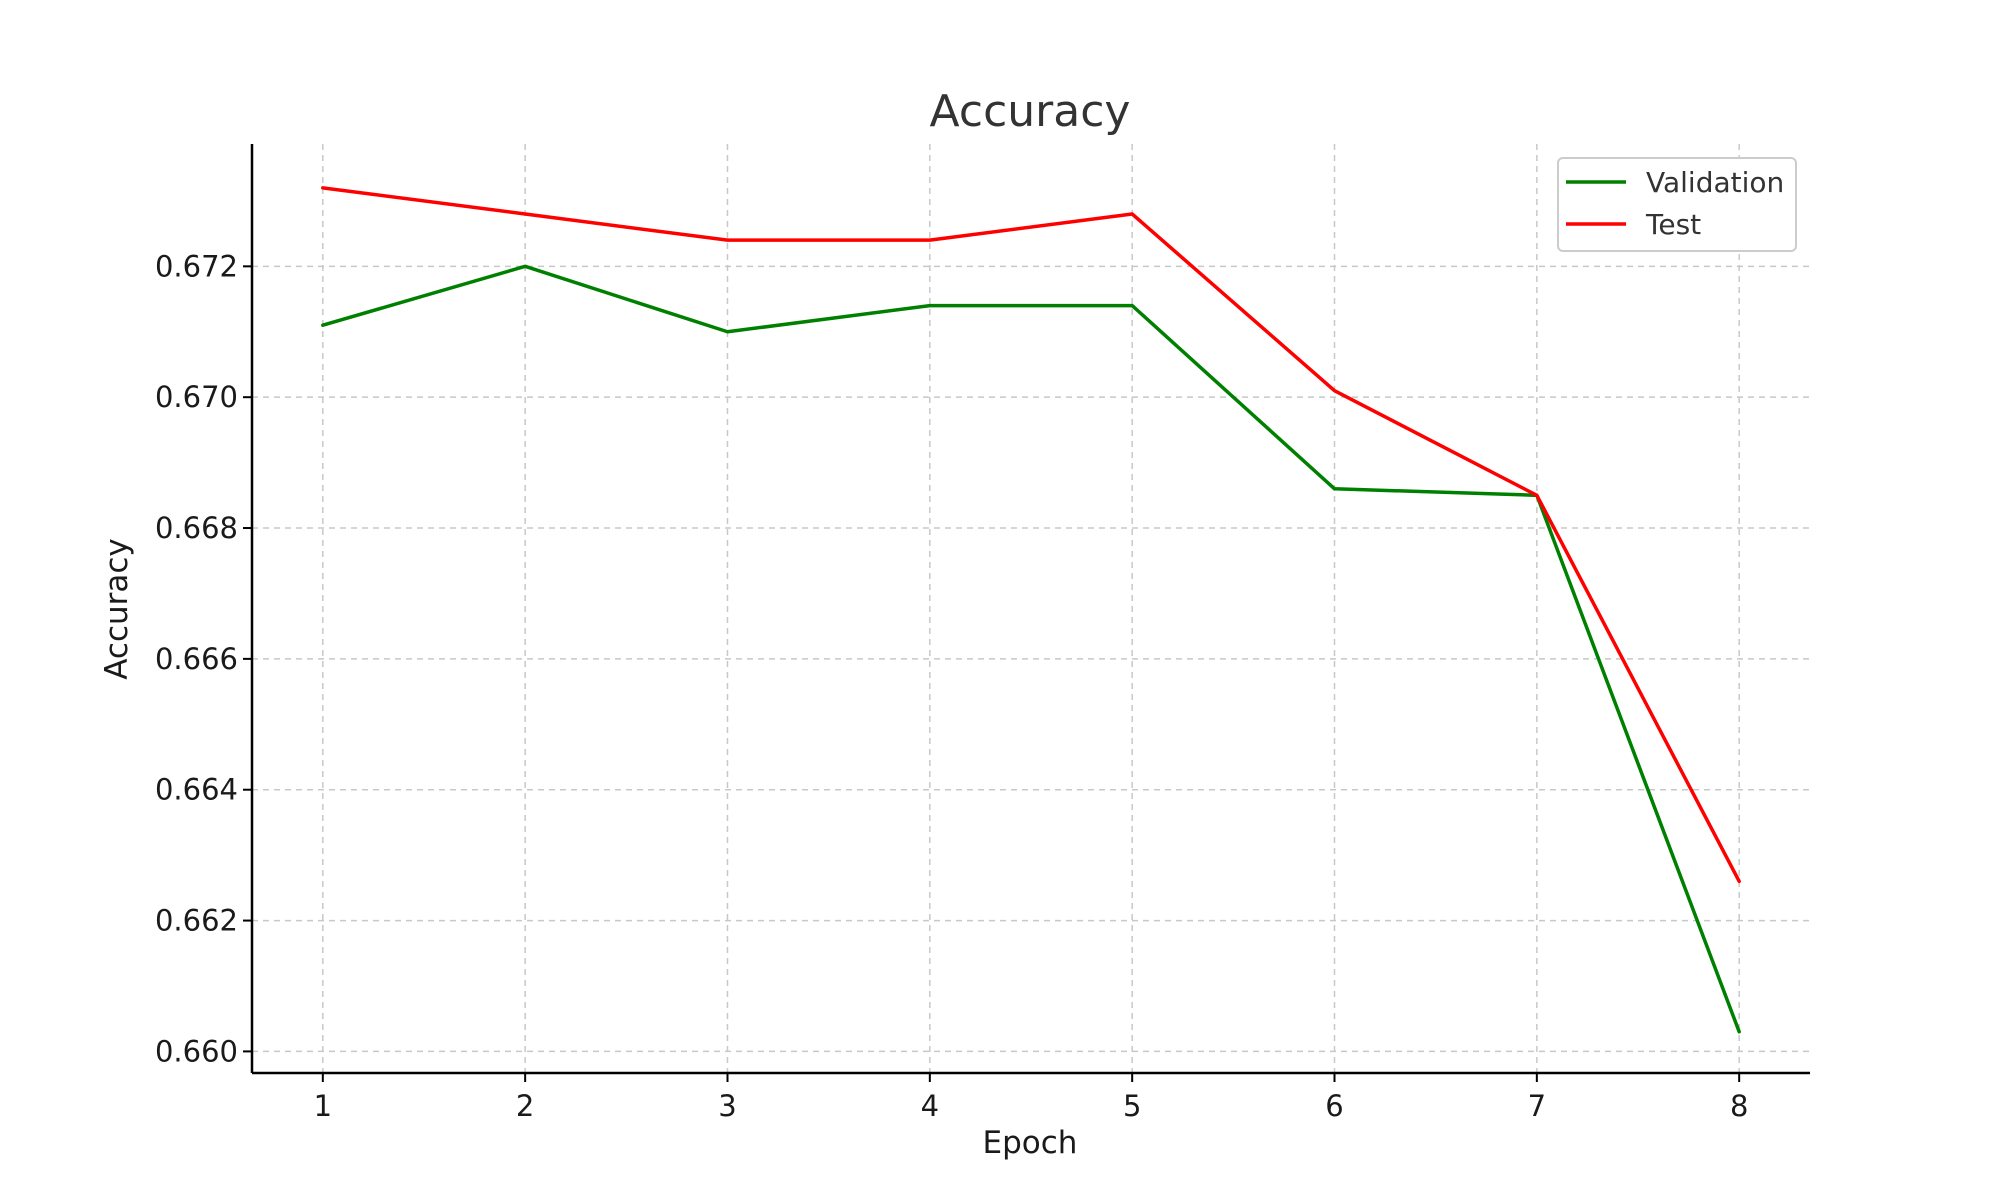 Image resolution: width=2000 pixels, height=1200 pixels. What do you see at coordinates (117, 609) in the screenshot?
I see `y-axis-label: Accuracy` at bounding box center [117, 609].